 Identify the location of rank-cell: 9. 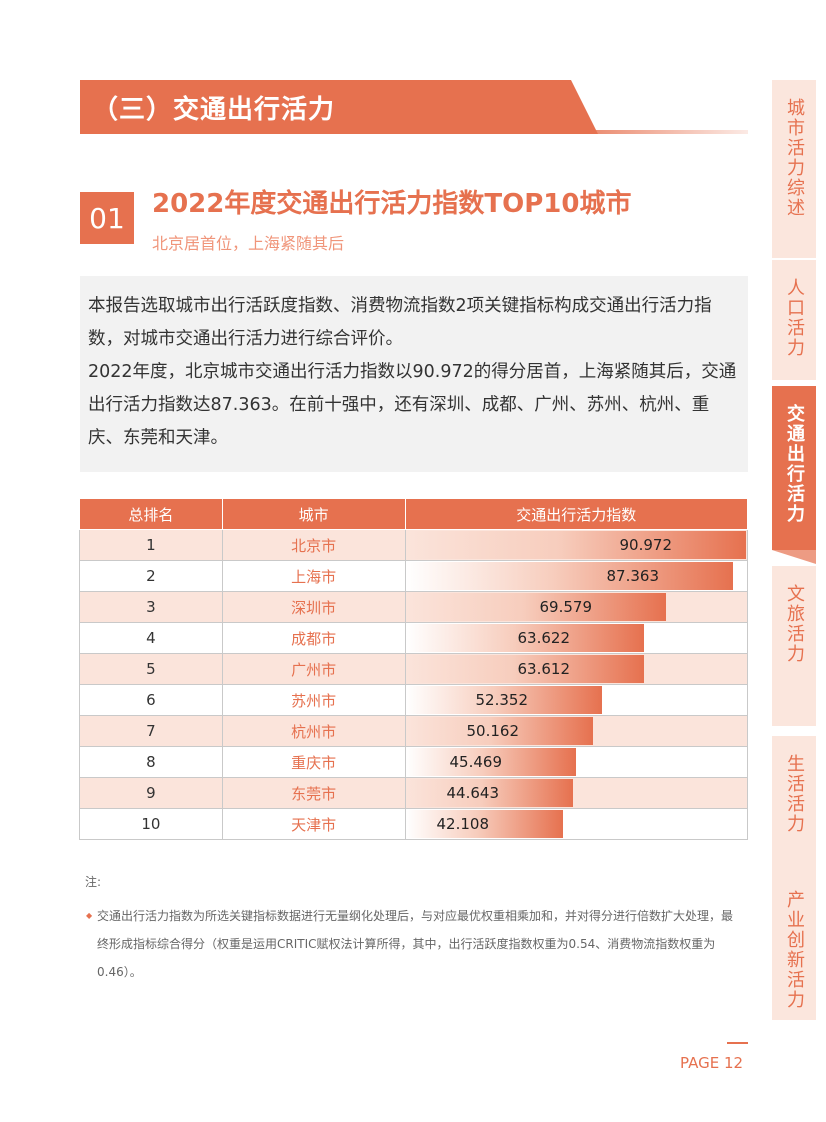
(151, 793).